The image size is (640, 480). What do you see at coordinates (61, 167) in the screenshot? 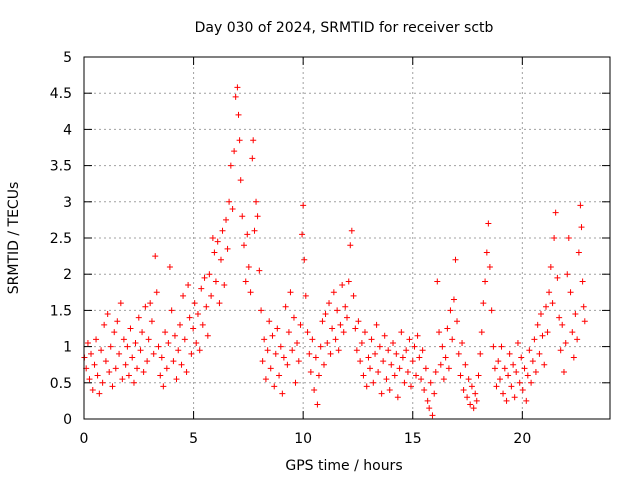
I see `y-tick-label: 3.5` at bounding box center [61, 167].